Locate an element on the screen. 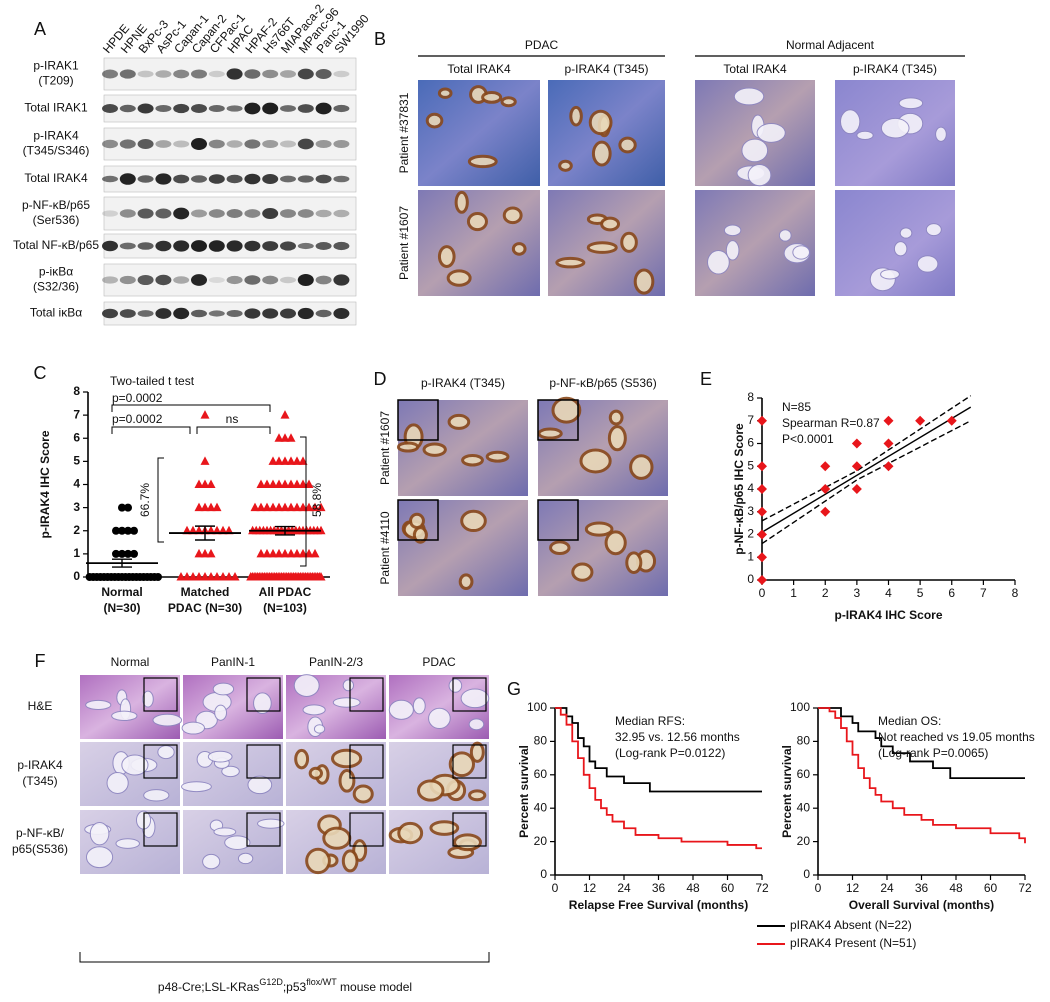 The height and width of the screenshot is (1002, 1050). x-tick-label: 5 is located at coordinates (920, 593).